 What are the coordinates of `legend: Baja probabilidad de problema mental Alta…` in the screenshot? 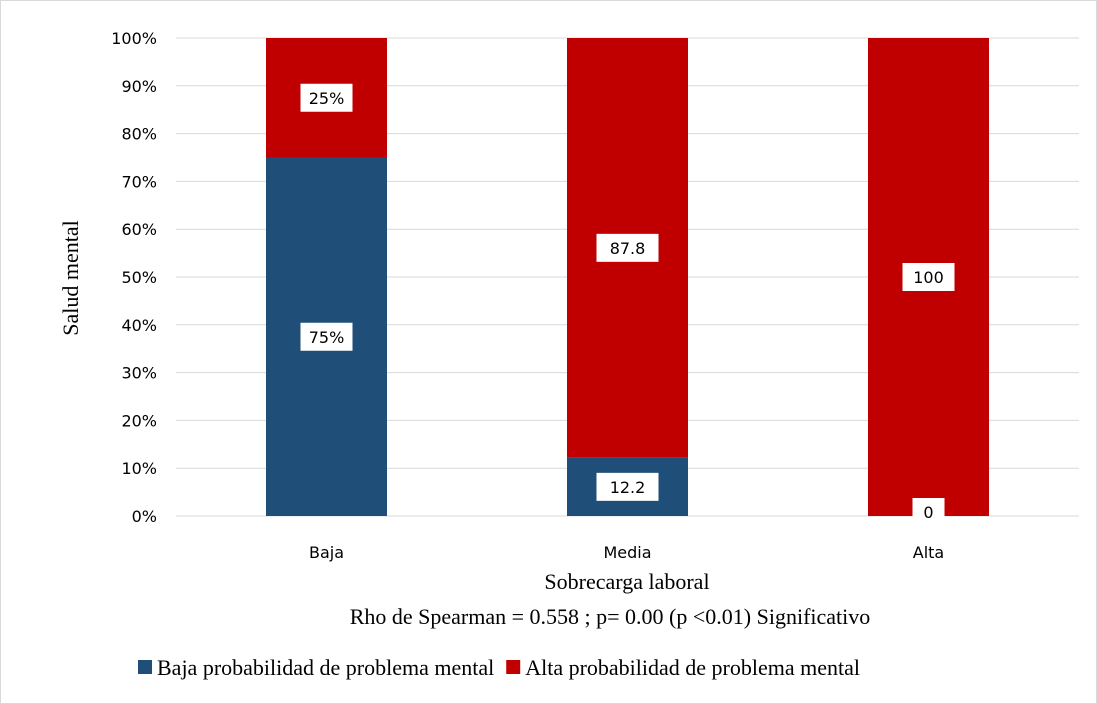 It's located at (499, 667).